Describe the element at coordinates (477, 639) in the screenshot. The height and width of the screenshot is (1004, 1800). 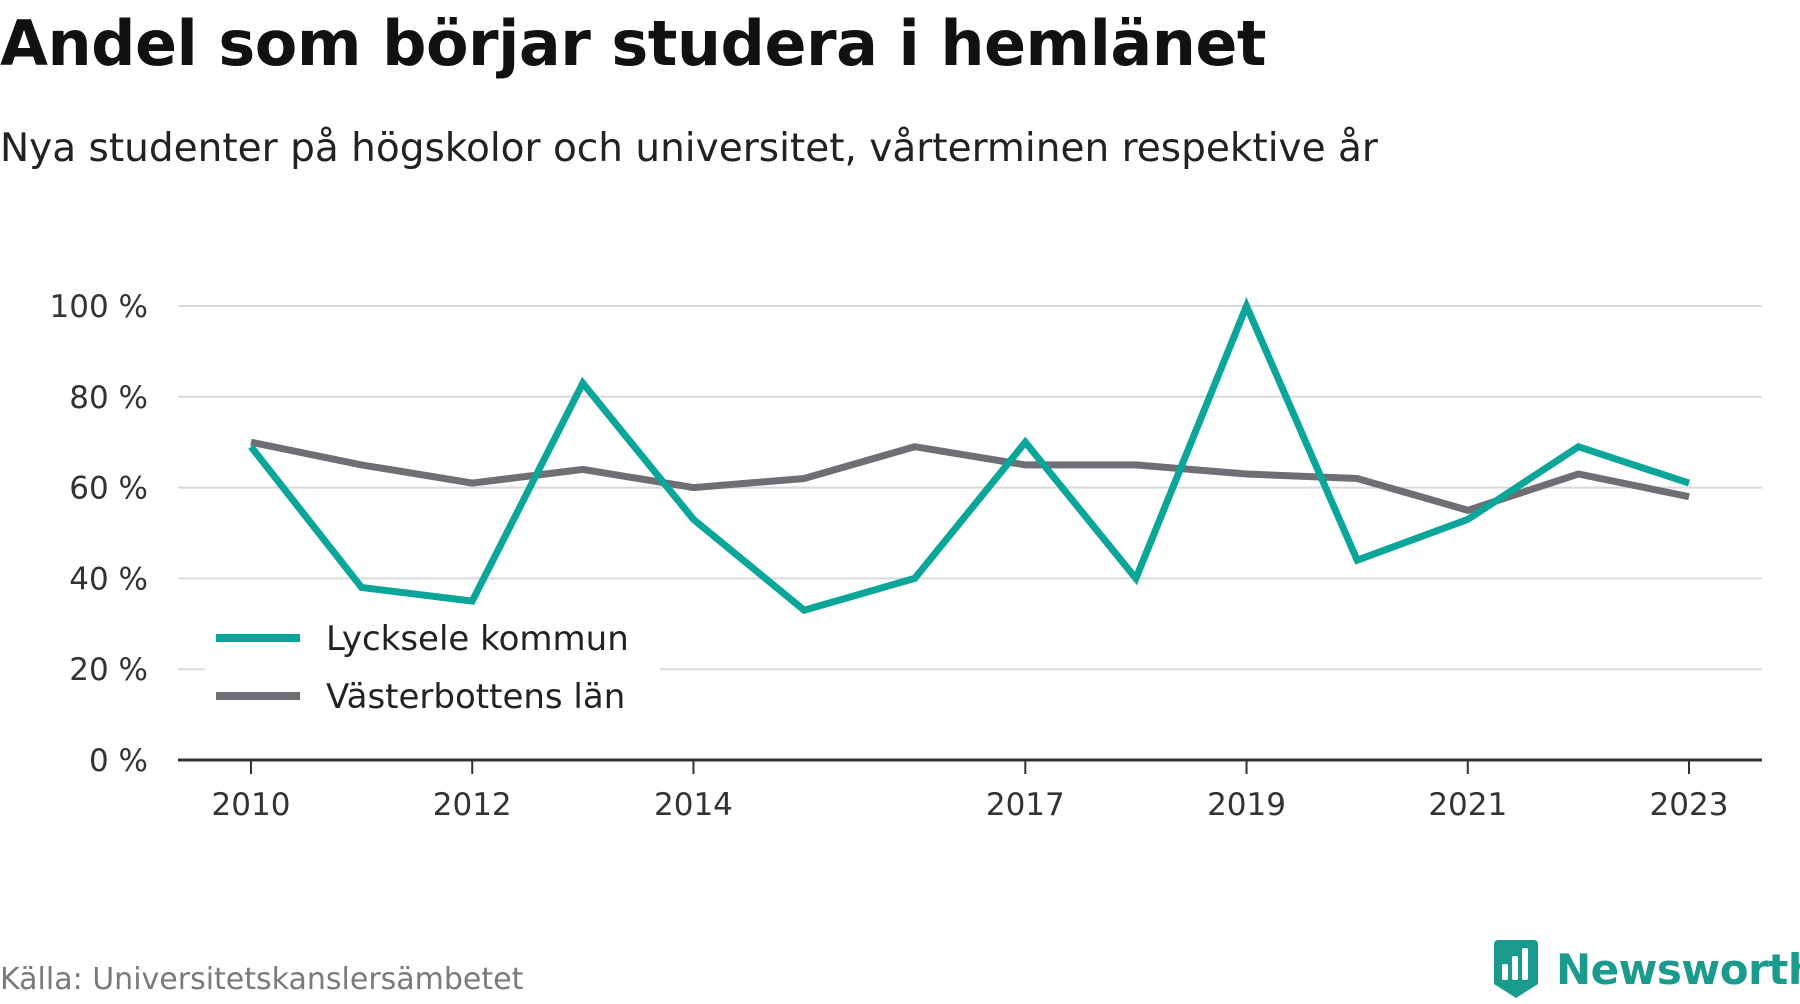
I see `legend-label: Lycksele kommun` at that location.